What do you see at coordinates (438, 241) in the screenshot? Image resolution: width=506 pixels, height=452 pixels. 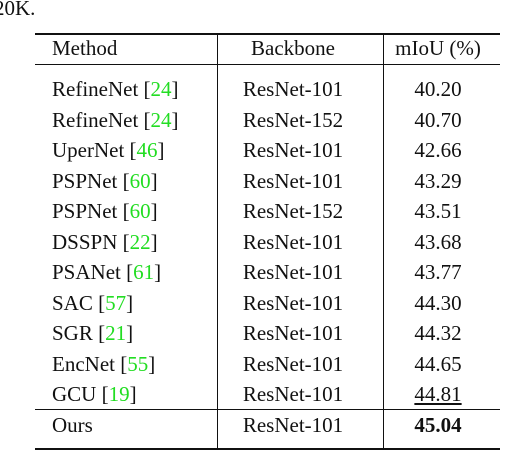 I see `miou-cell: 43.68` at bounding box center [438, 241].